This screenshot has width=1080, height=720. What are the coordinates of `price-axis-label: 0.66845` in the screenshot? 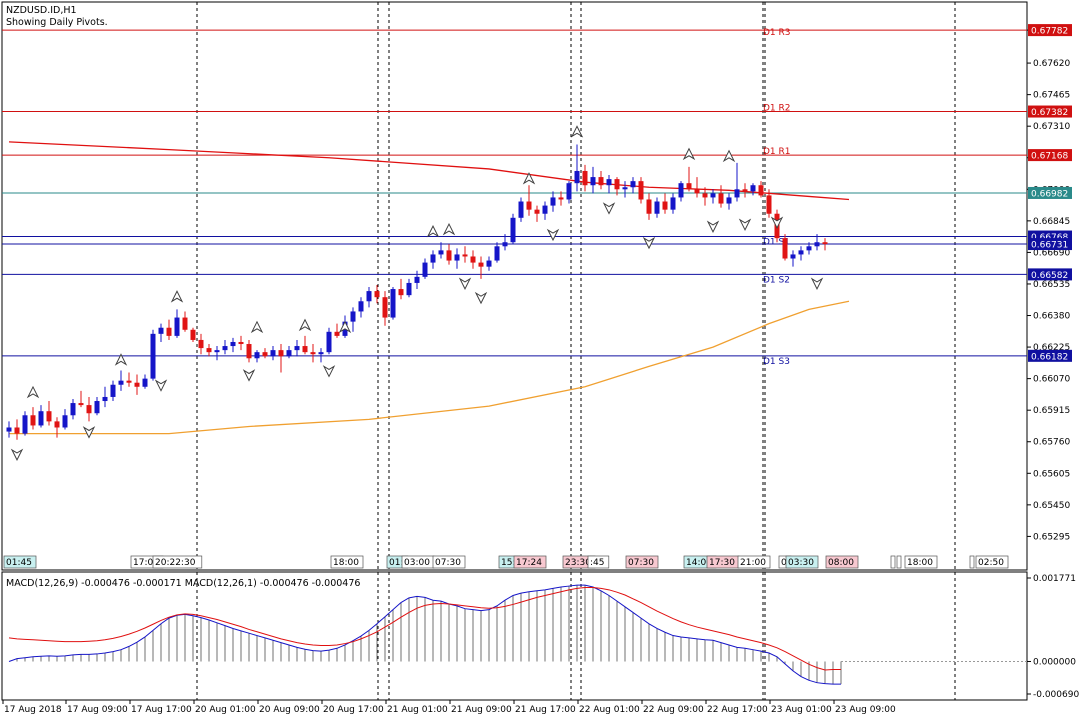 It's located at (1051, 222).